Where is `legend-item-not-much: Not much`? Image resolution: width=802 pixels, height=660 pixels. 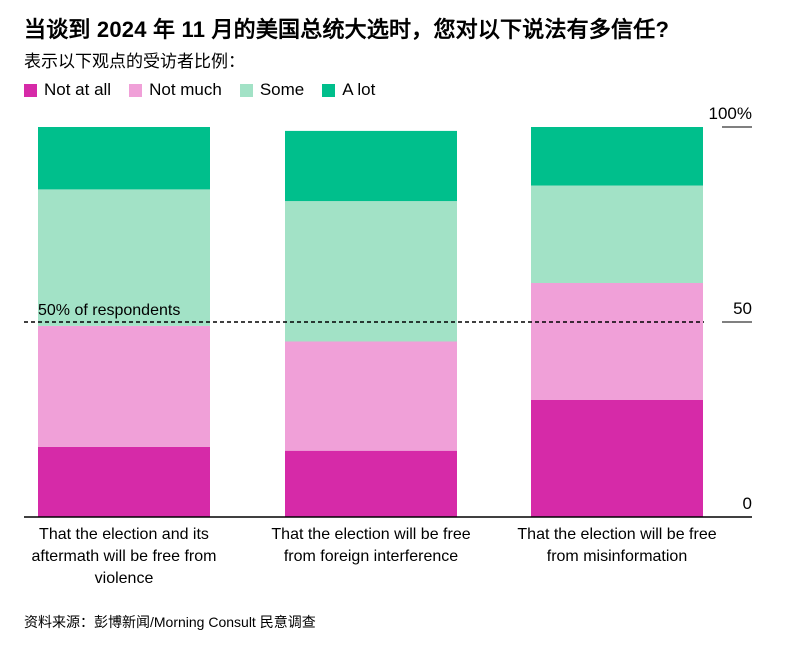 legend-item-not-much: Not much is located at coordinates (175, 90).